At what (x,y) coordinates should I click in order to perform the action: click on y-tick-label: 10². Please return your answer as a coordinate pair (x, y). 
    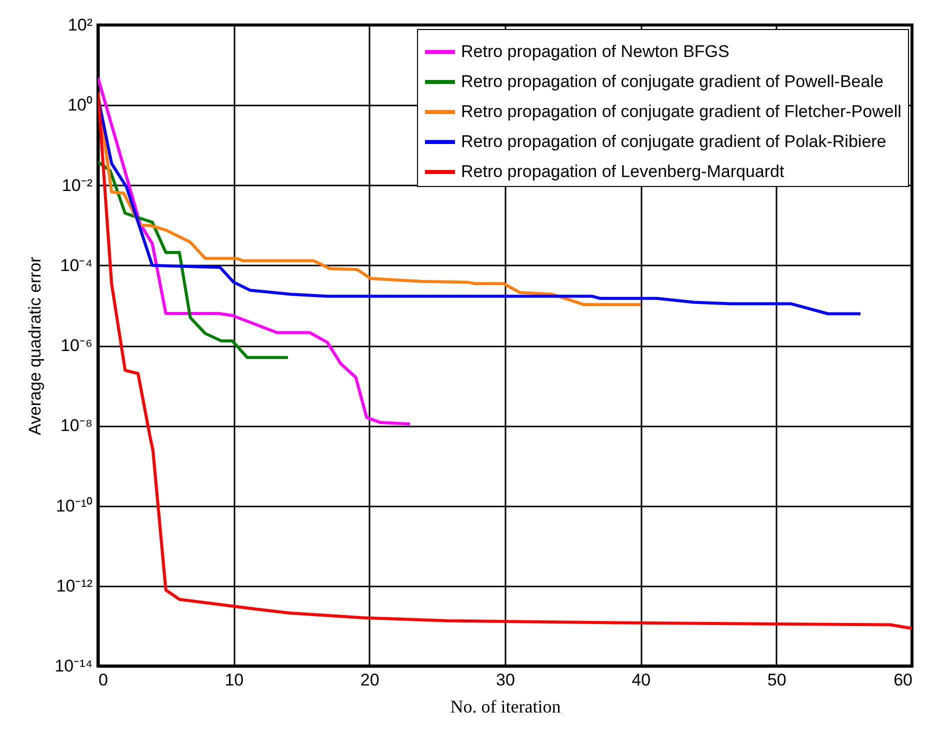
    Looking at the image, I should click on (80, 25).